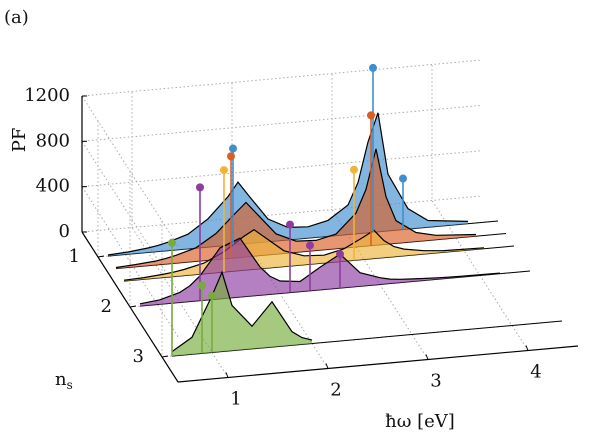 The height and width of the screenshot is (443, 598). Describe the element at coordinates (435, 381) in the screenshot. I see `x-tick-label: 3` at that location.